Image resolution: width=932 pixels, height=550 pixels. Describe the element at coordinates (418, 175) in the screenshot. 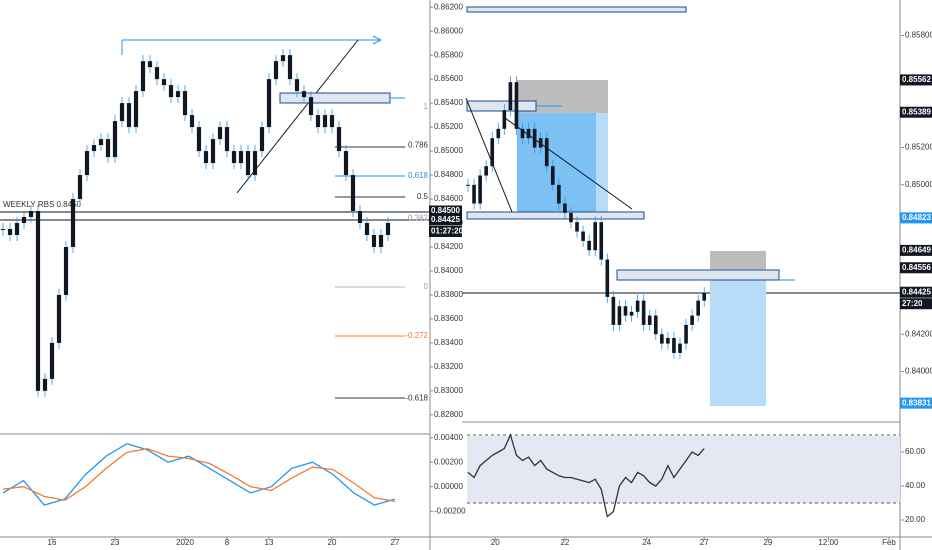

I see `fib-label: 0.618` at that location.